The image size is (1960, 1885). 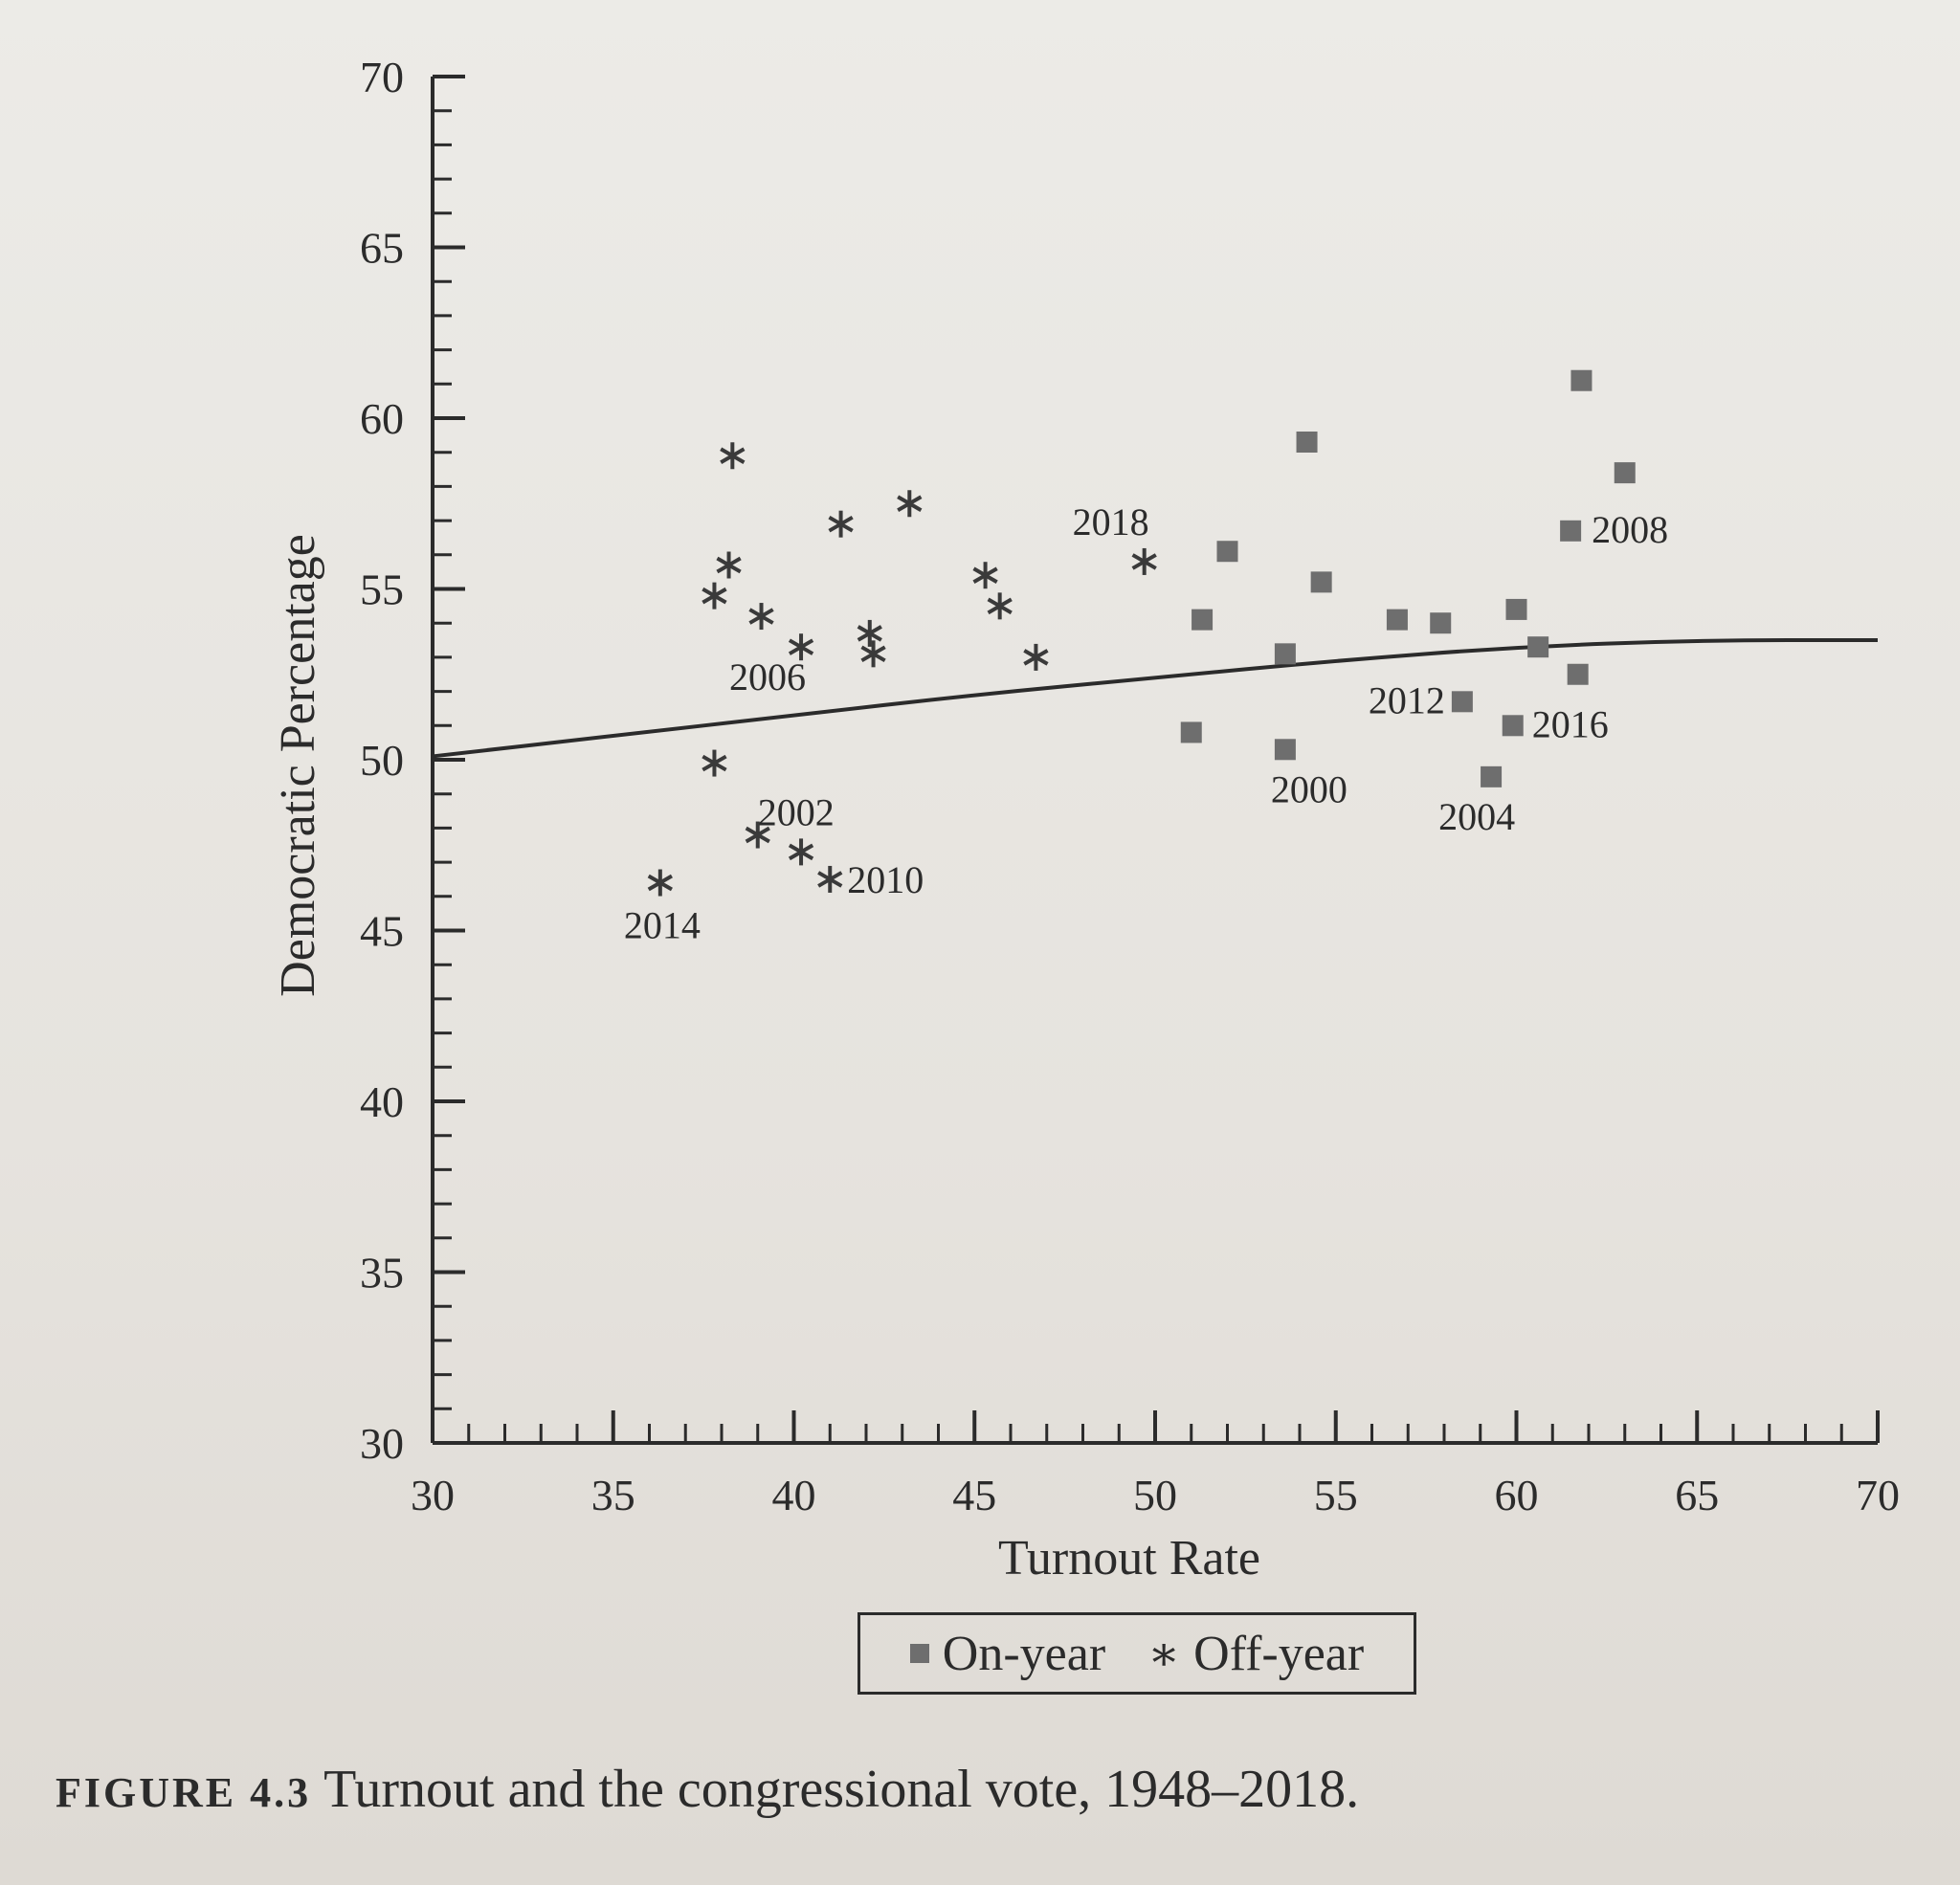 What do you see at coordinates (382, 419) in the screenshot?
I see `y-tick-label: 60` at bounding box center [382, 419].